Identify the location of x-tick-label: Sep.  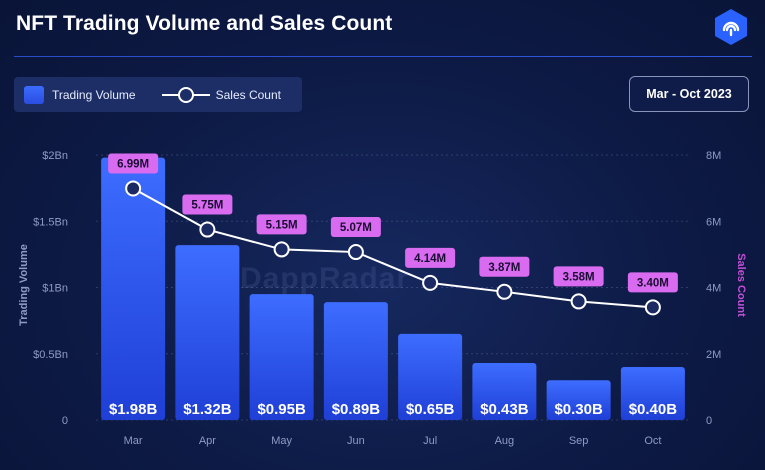
(579, 441).